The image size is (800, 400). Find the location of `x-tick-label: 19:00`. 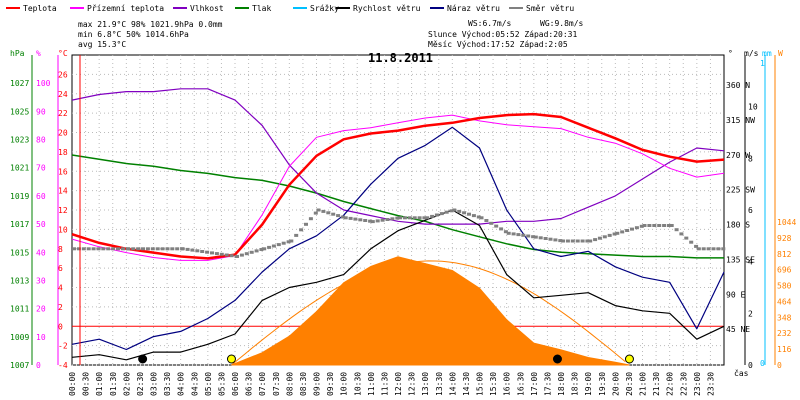

x-tick-label: 19:00 is located at coordinates (588, 384).